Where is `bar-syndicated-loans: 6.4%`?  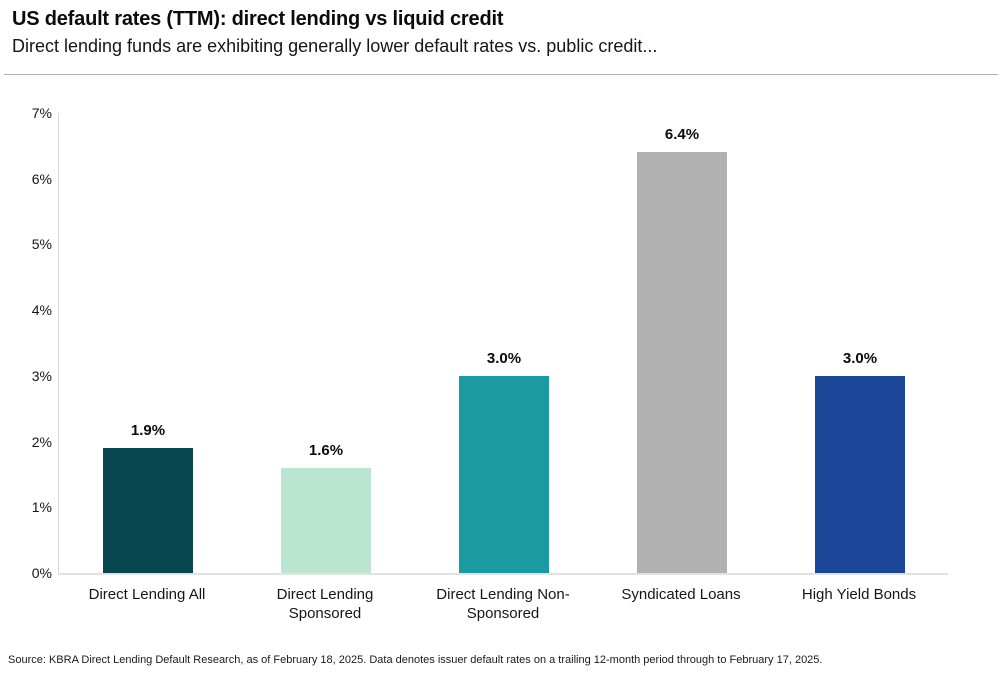
bar-syndicated-loans: 6.4% is located at coordinates (682, 349).